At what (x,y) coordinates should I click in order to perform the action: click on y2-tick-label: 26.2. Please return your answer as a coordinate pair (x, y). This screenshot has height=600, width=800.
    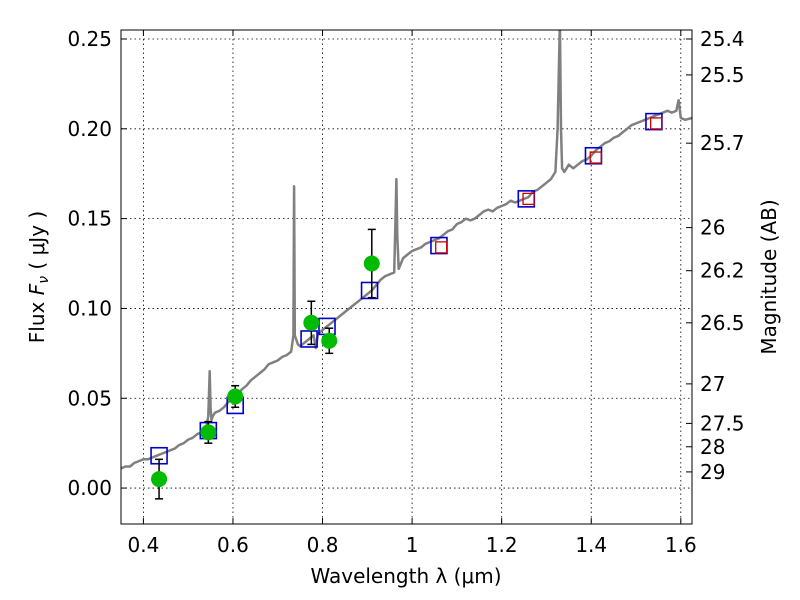
    Looking at the image, I should click on (722, 271).